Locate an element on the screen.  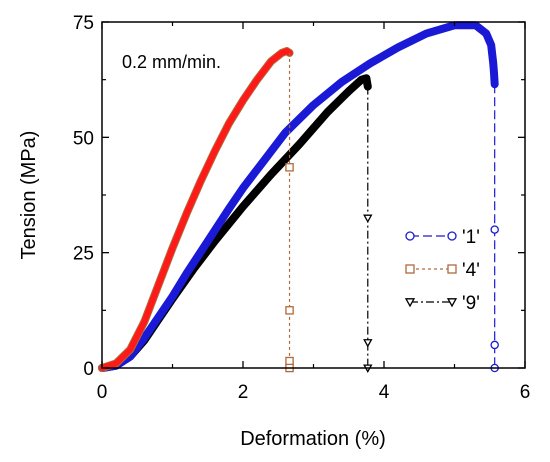
y-tick-label: 75 is located at coordinates (83, 23).